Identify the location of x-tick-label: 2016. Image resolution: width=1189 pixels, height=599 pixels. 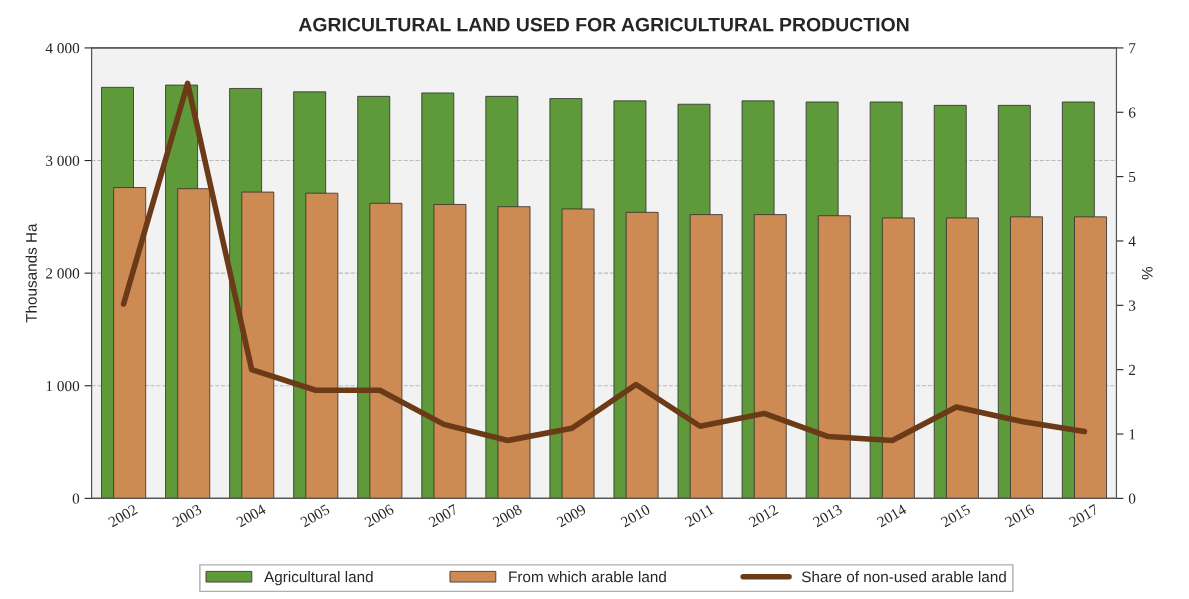
(1020, 515).